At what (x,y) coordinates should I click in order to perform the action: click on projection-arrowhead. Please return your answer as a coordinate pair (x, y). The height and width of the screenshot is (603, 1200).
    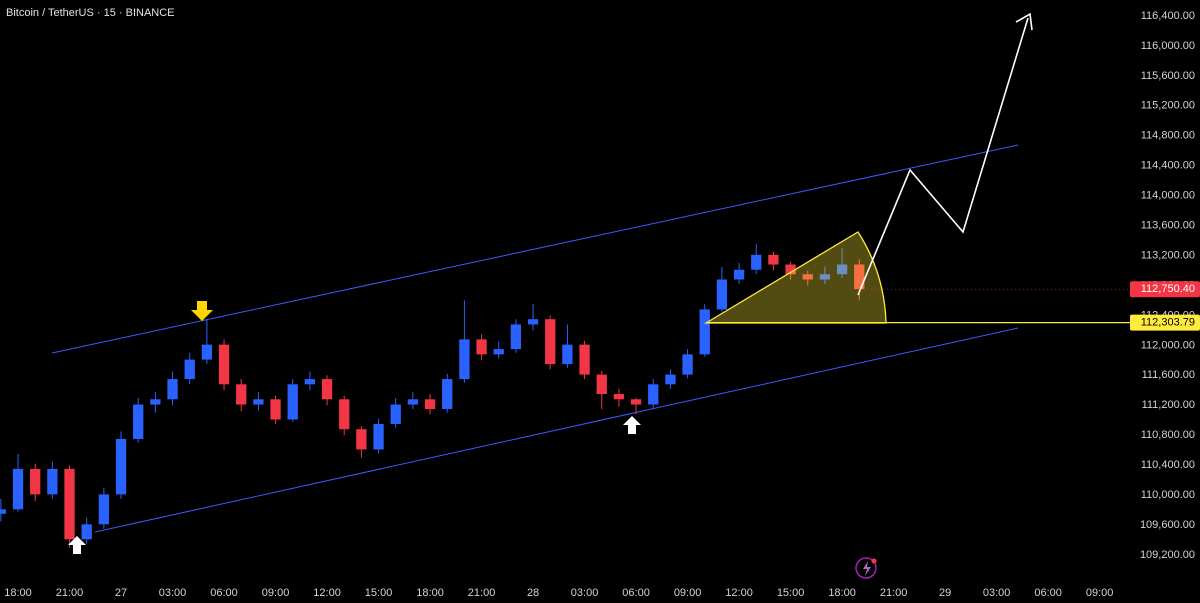
    Looking at the image, I should click on (1024, 21).